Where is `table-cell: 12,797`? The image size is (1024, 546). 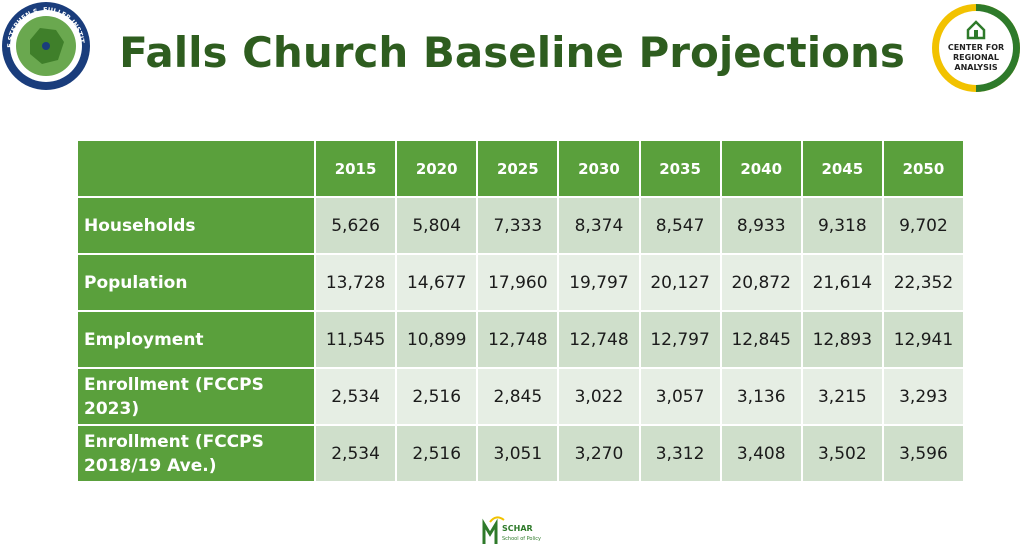 table-cell: 12,797 is located at coordinates (680, 339).